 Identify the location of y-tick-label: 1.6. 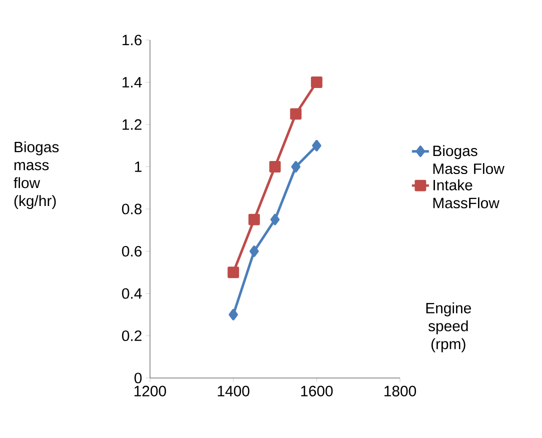
(132, 40).